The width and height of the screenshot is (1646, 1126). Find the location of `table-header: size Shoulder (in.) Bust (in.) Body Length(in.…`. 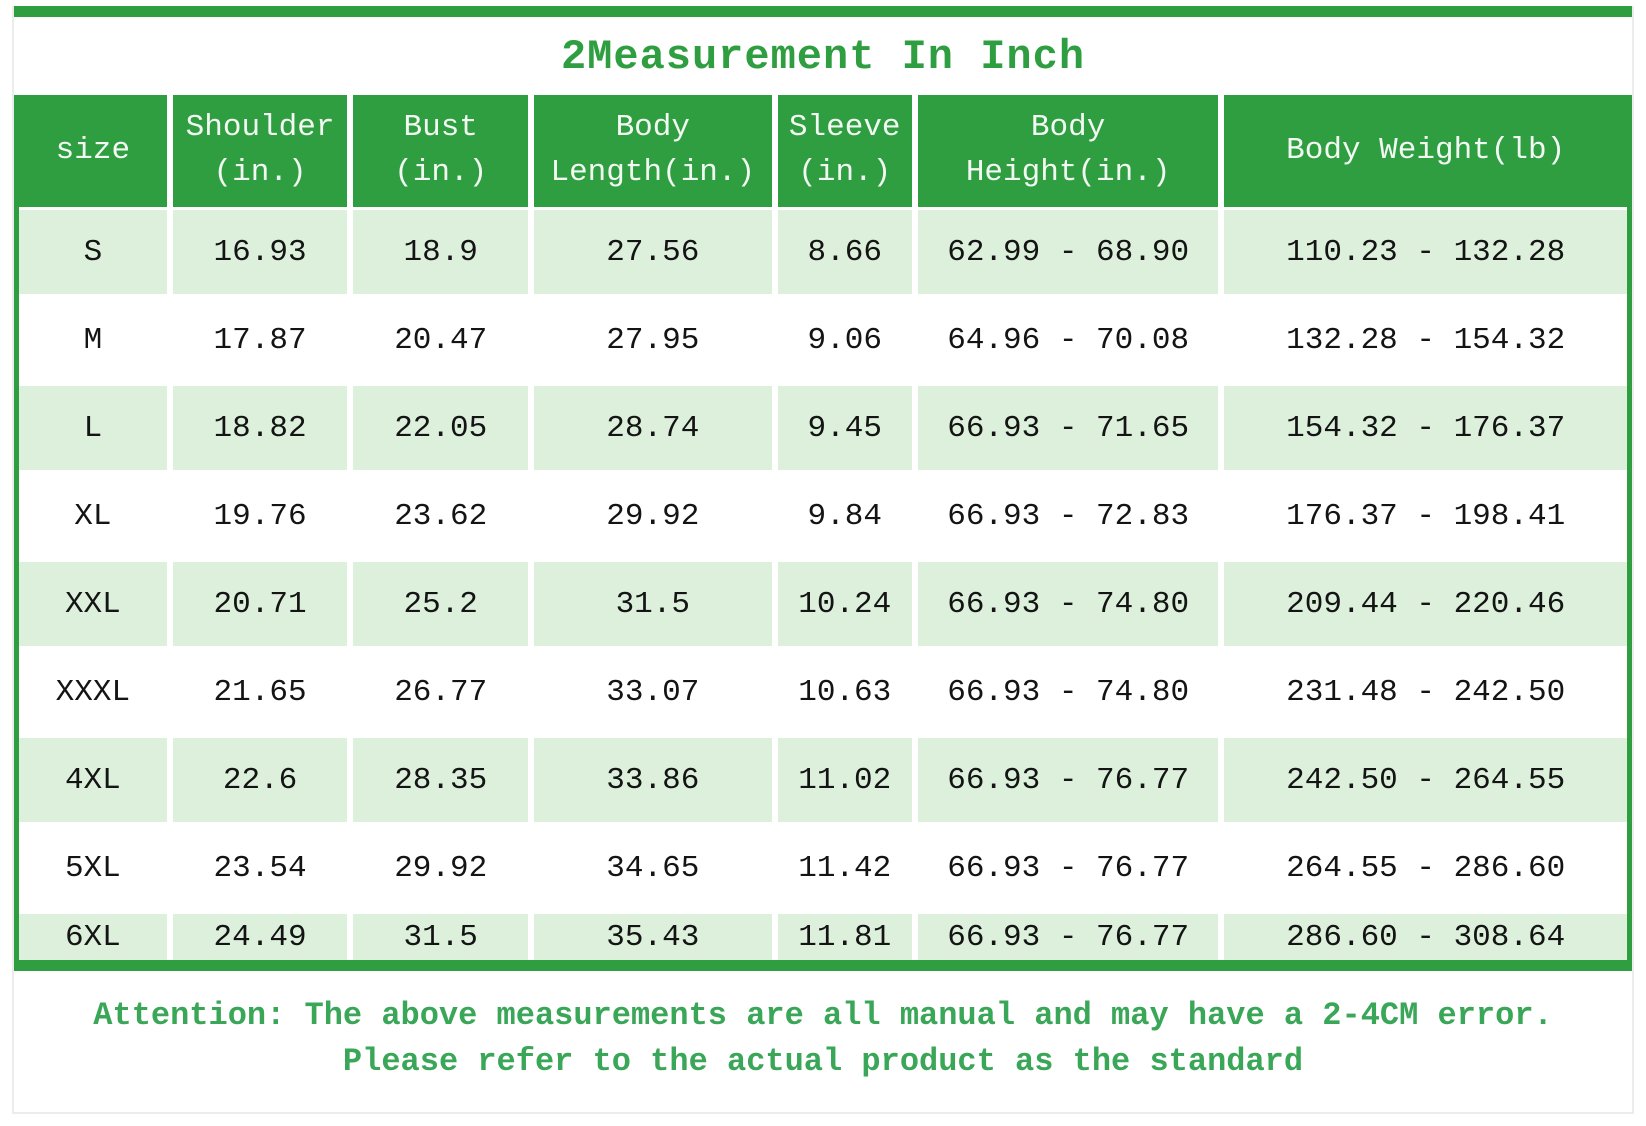

table-header: size Shoulder (in.) Bust (in.) Body Length(in.… is located at coordinates (823, 152).